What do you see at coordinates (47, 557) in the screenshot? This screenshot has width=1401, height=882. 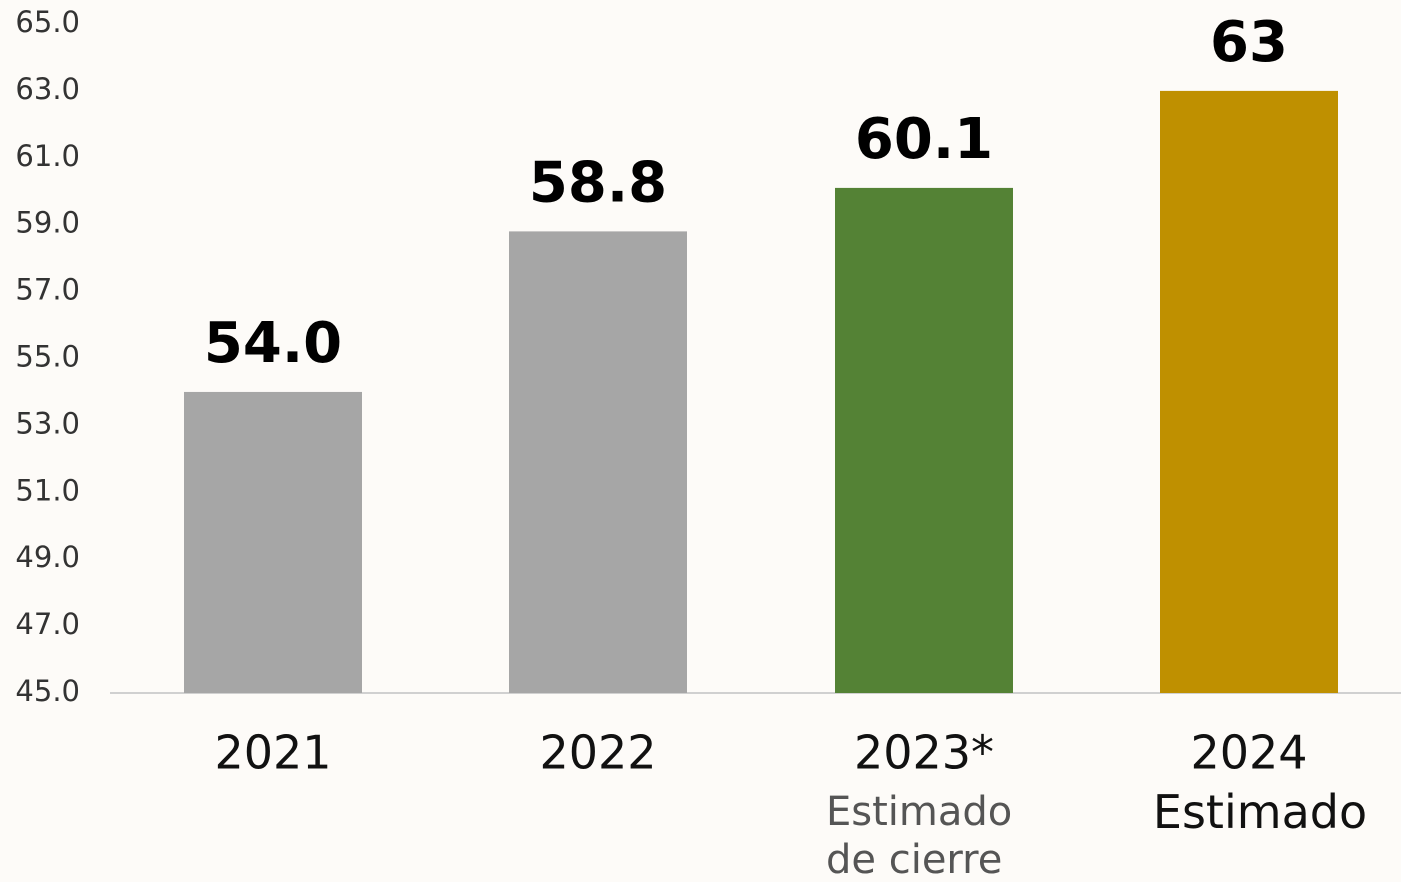 I see `y-tick-label: 49.0` at bounding box center [47, 557].